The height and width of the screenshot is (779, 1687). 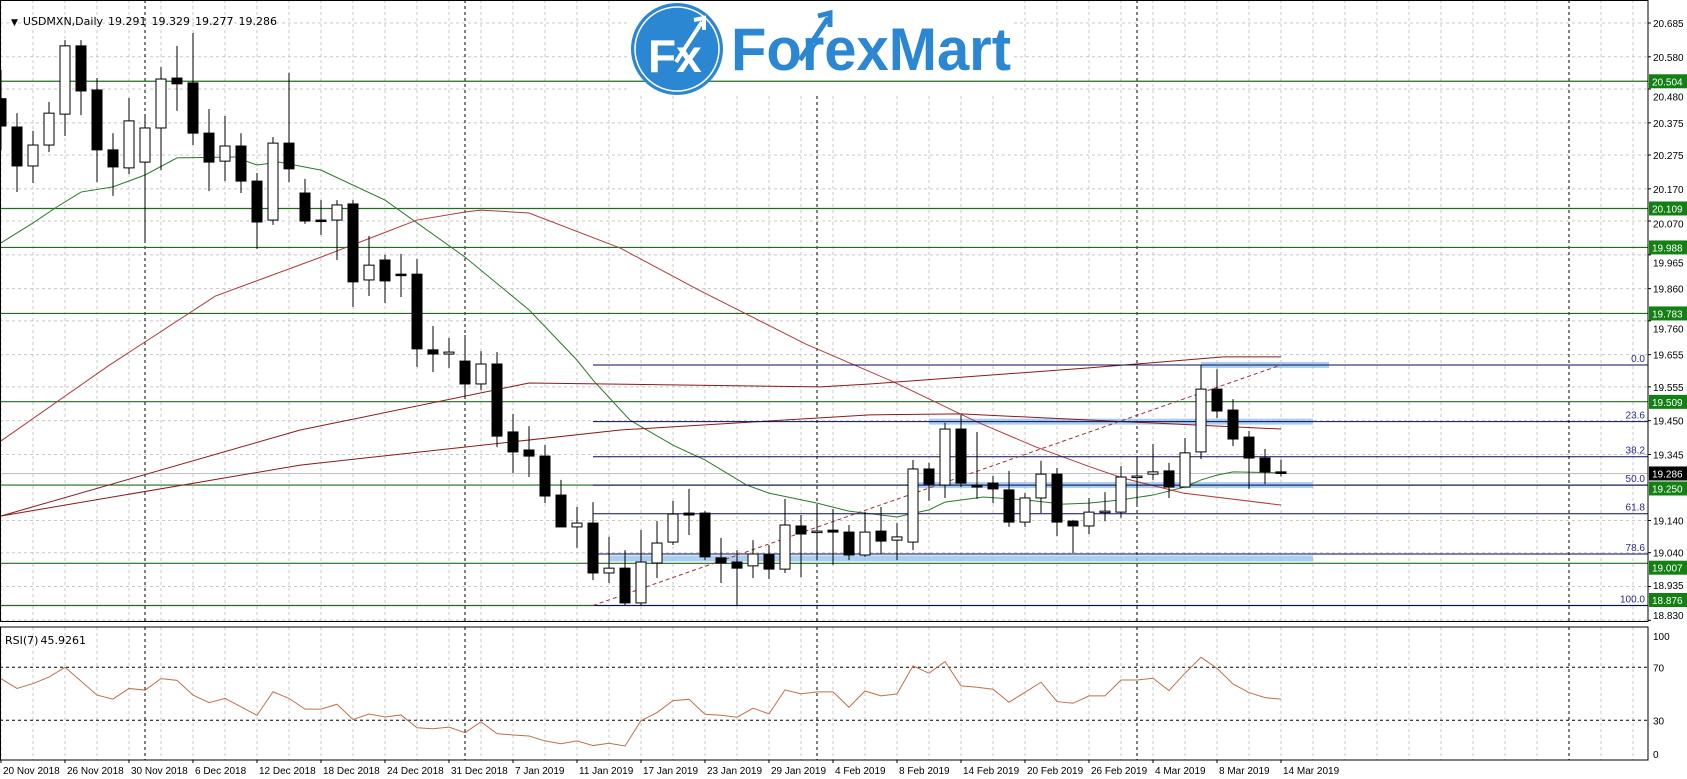 I want to click on price-tick-label: 19.140, so click(x=1668, y=521).